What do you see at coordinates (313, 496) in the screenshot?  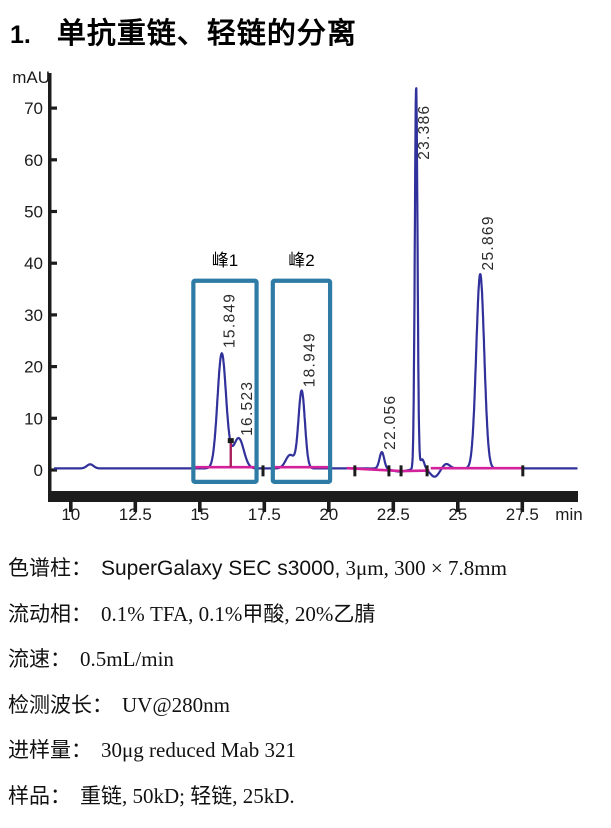 I see `x-axis-bar` at bounding box center [313, 496].